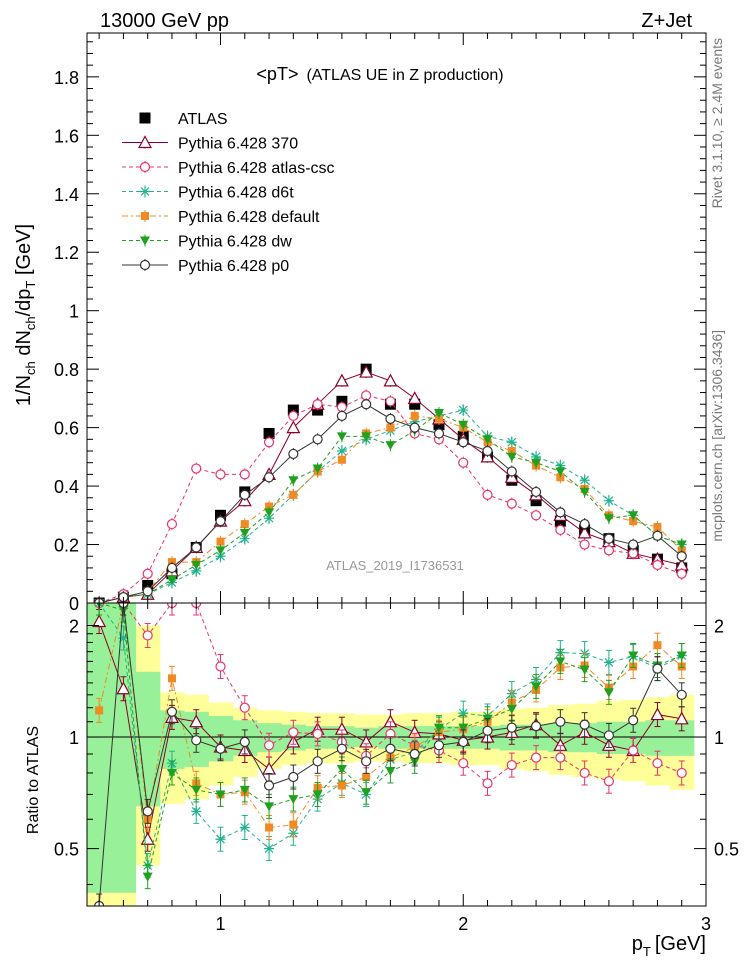  What do you see at coordinates (379, 74) in the screenshot?
I see `main-title: <pT> (ATLAS UE in Z production)` at bounding box center [379, 74].